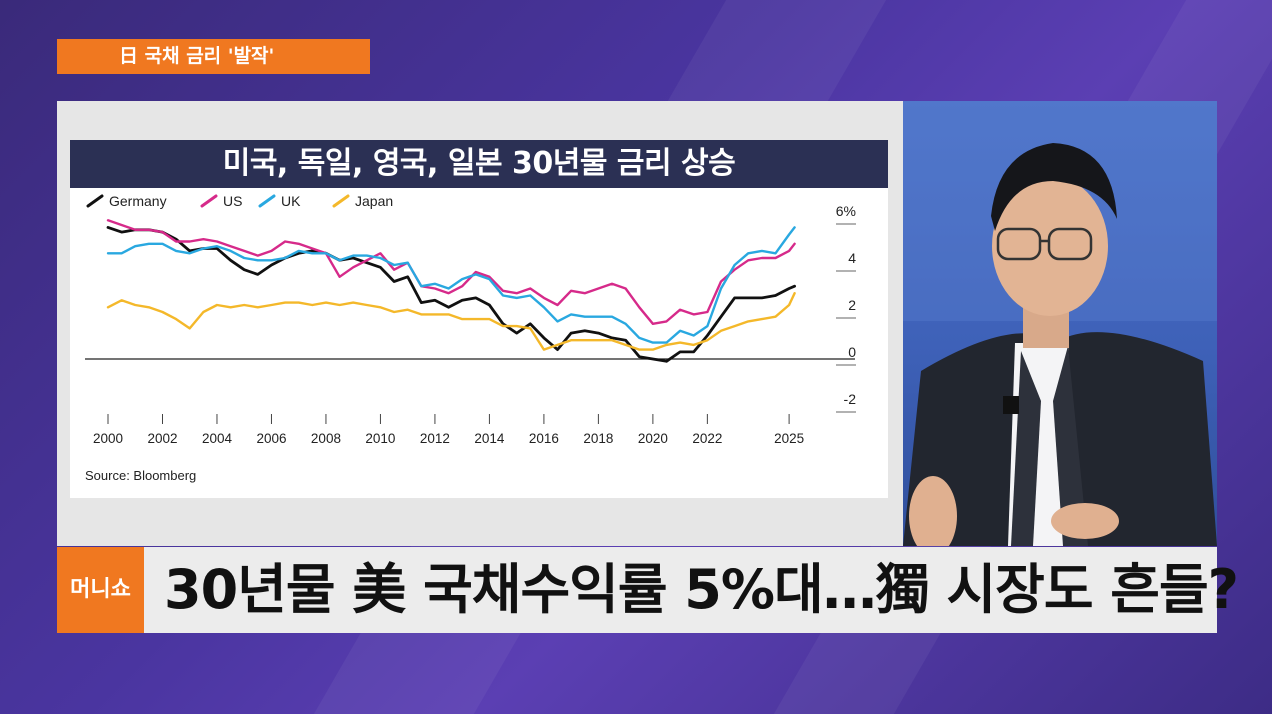  What do you see at coordinates (850, 399) in the screenshot?
I see `y-tick-label: -2` at bounding box center [850, 399].